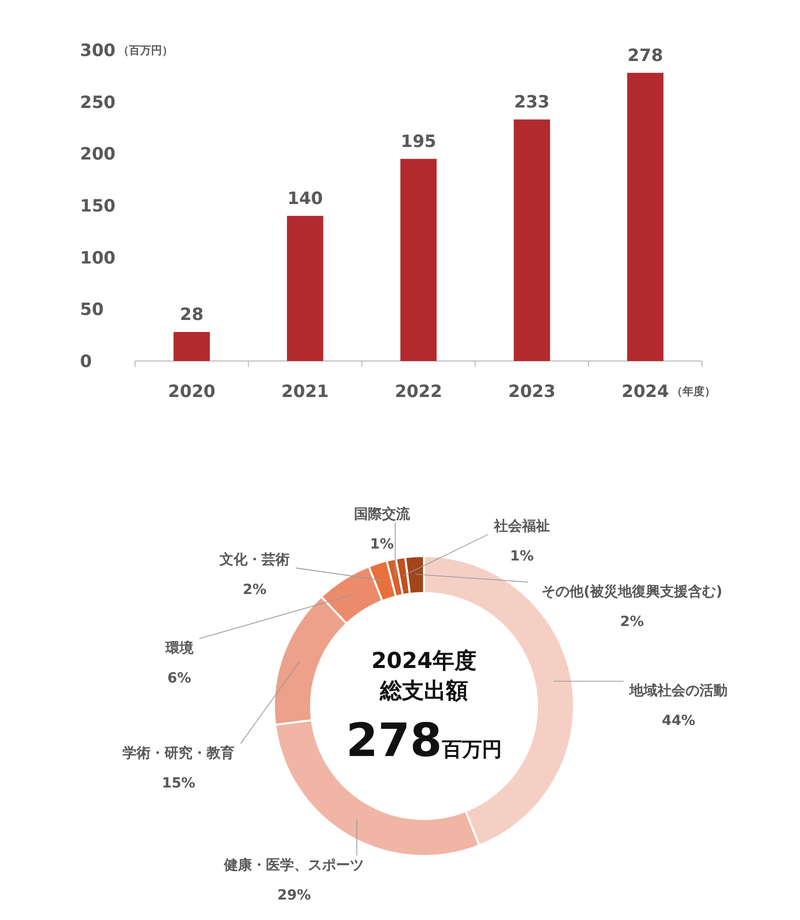 The width and height of the screenshot is (800, 920). Describe the element at coordinates (646, 56) in the screenshot. I see `data-label: 278` at that location.